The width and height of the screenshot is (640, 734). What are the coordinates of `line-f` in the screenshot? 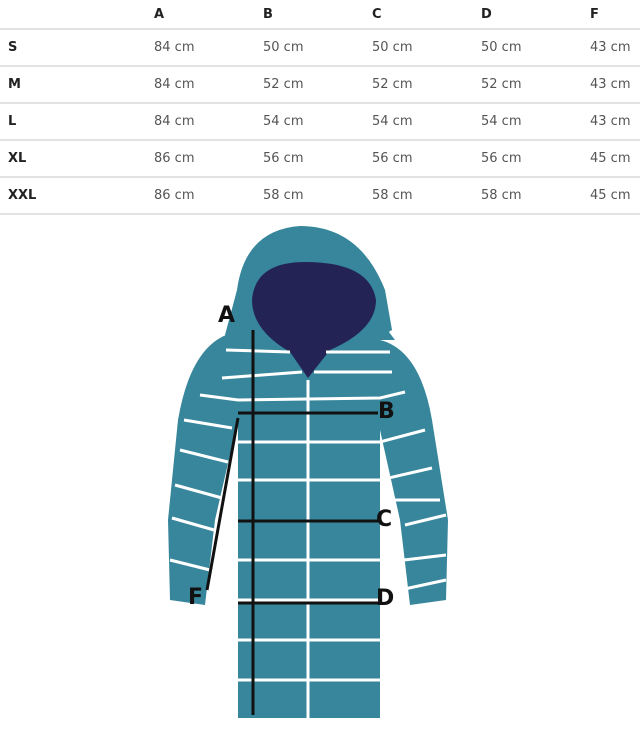 It's located at (222, 504).